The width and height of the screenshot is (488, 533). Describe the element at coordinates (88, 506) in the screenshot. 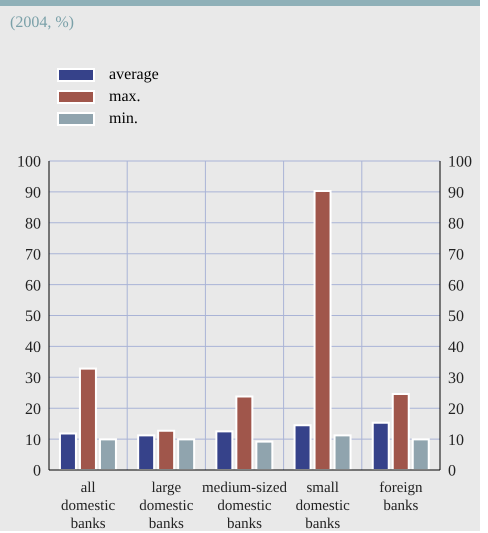

I see `x-tick-label: all domestic banks` at that location.